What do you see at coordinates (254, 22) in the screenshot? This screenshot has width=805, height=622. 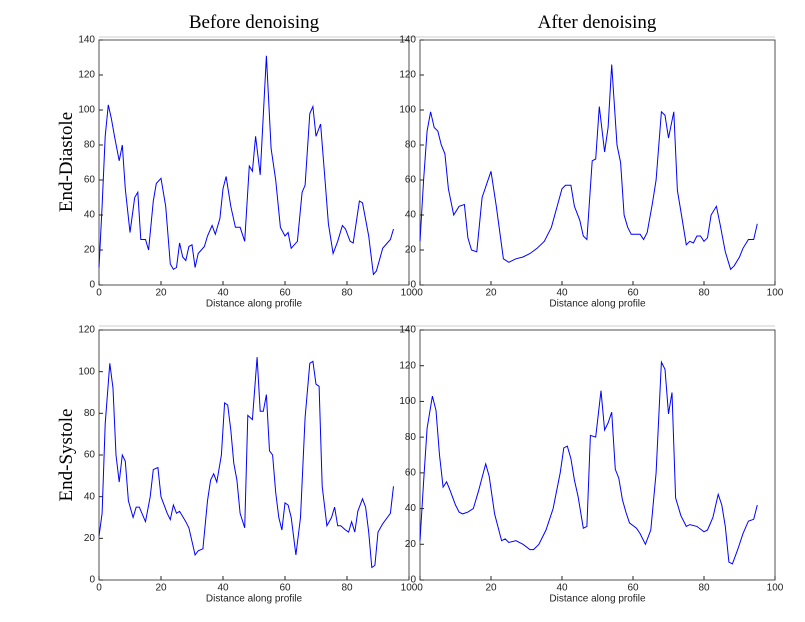 I see `column-title: Before denoising` at bounding box center [254, 22].